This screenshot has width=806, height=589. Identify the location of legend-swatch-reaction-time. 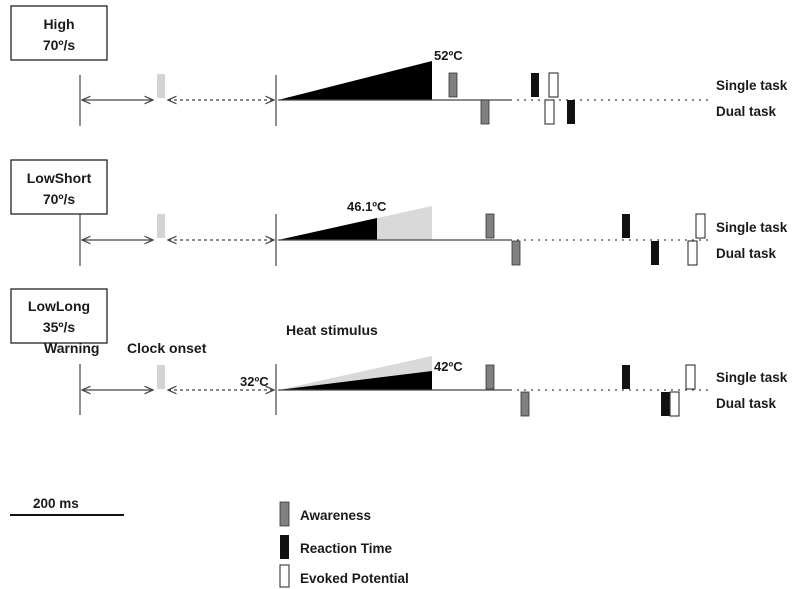
(284, 547).